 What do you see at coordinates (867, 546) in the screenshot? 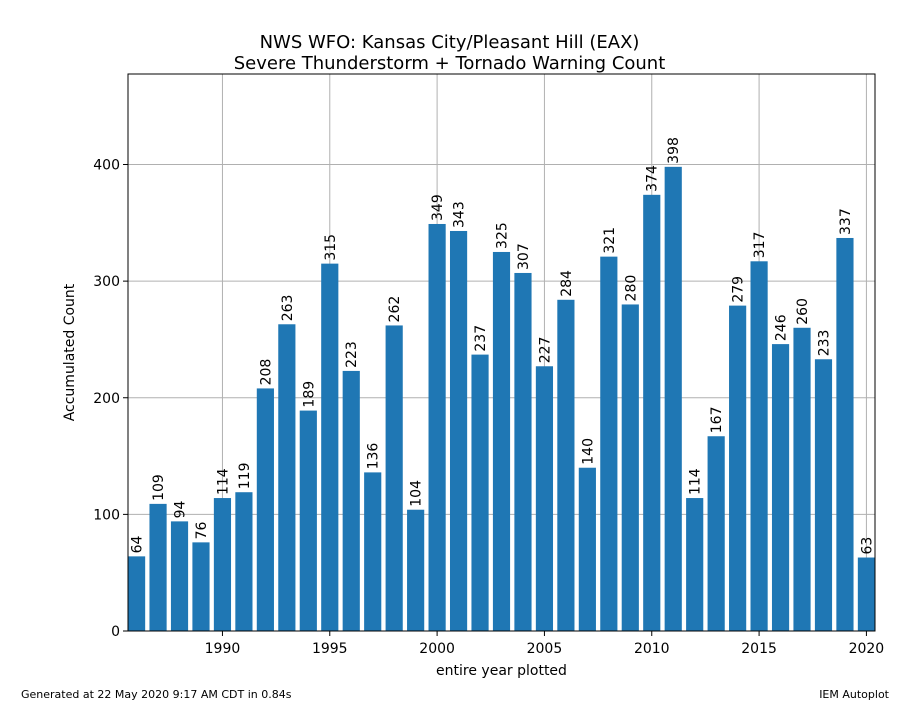
I see `bar-value-label-2020: 63` at bounding box center [867, 546].